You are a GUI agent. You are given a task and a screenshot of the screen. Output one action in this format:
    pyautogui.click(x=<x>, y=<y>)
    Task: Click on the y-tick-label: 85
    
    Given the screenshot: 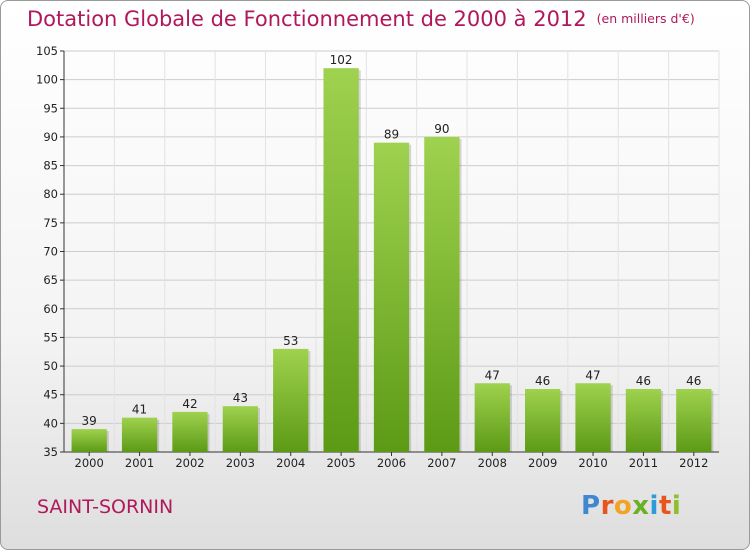 What is the action you would take?
    pyautogui.click(x=50, y=166)
    